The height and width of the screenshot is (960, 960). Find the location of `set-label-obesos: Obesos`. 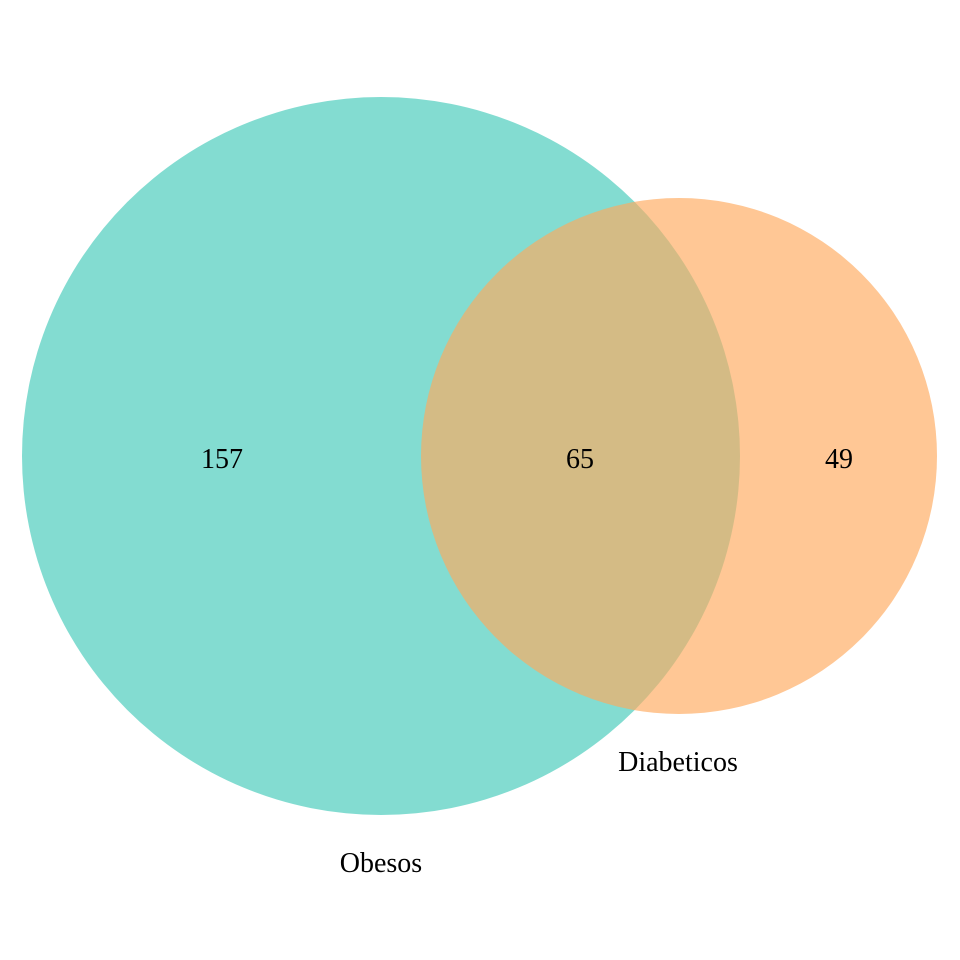

set-label-obesos: Obesos is located at coordinates (381, 863).